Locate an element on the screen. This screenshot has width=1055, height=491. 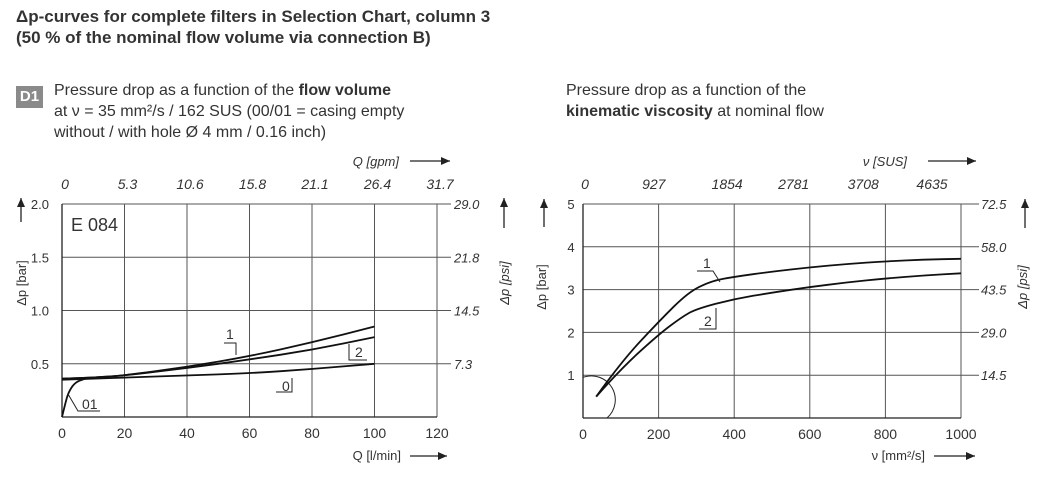
caption-right-line2-bold: kinematic viscosity is located at coordinates (639, 111).